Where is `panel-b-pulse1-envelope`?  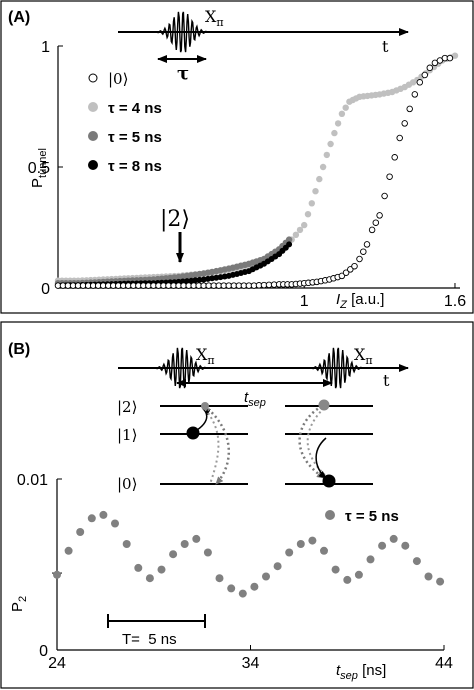 panel-b-pulse1-envelope is located at coordinates (181, 368).